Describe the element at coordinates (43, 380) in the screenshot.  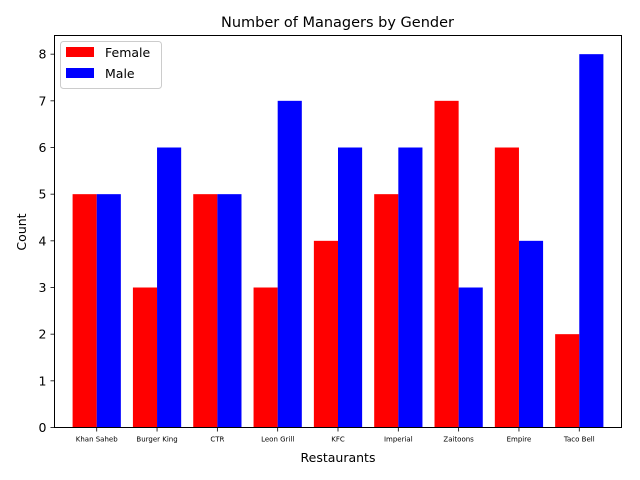
I see `y-tick-label: 1` at that location.